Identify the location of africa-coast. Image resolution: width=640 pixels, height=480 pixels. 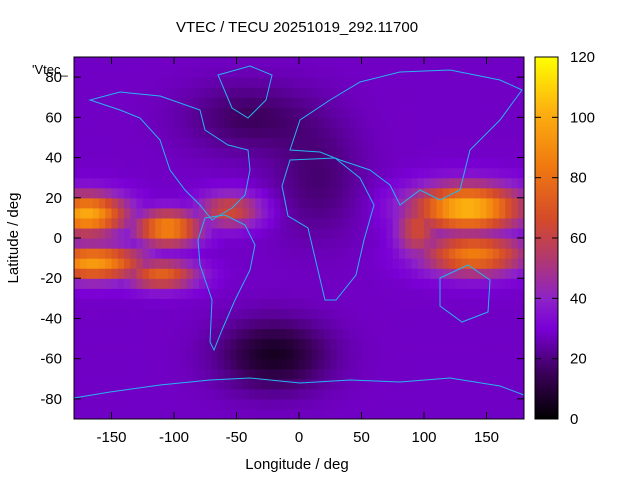
(328, 229).